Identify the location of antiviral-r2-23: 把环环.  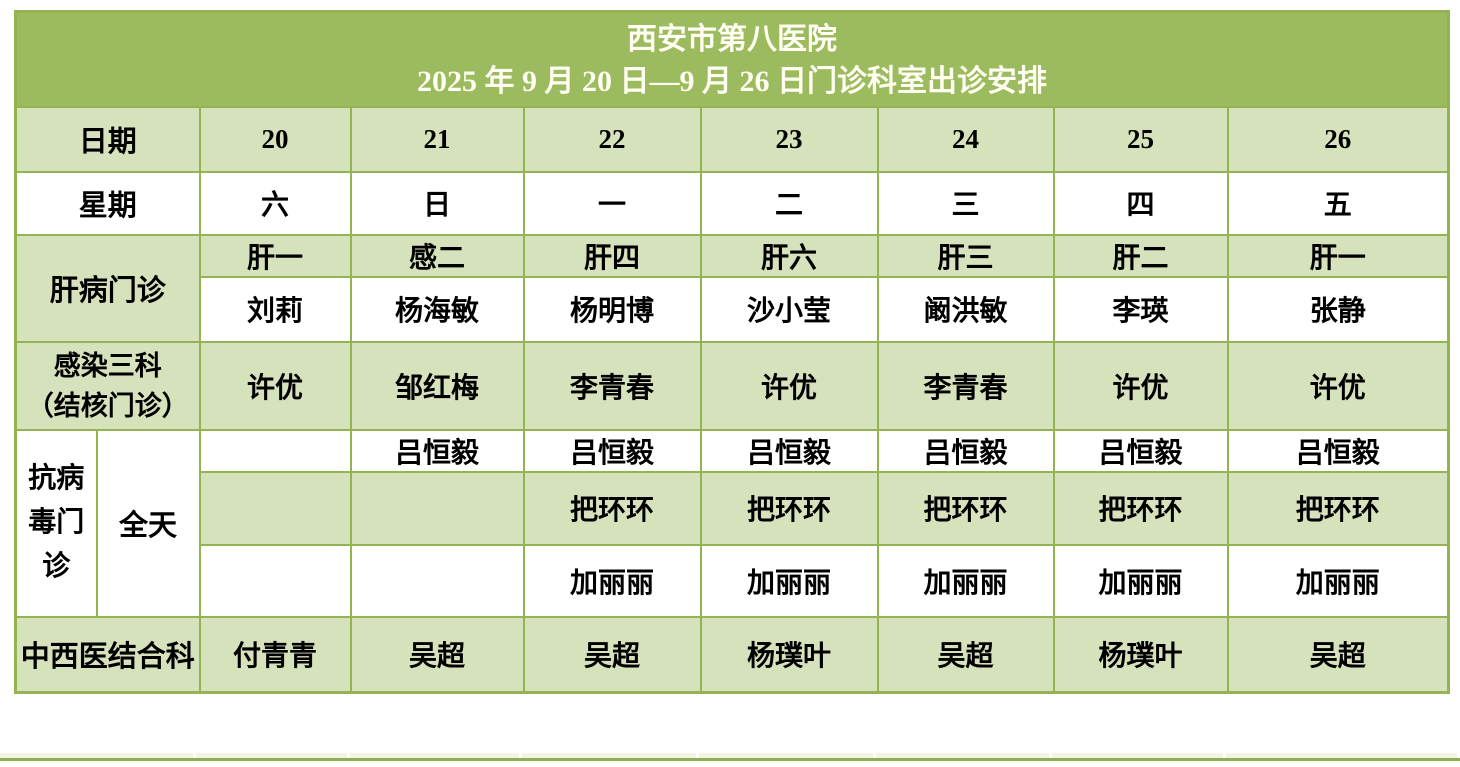
(789, 508).